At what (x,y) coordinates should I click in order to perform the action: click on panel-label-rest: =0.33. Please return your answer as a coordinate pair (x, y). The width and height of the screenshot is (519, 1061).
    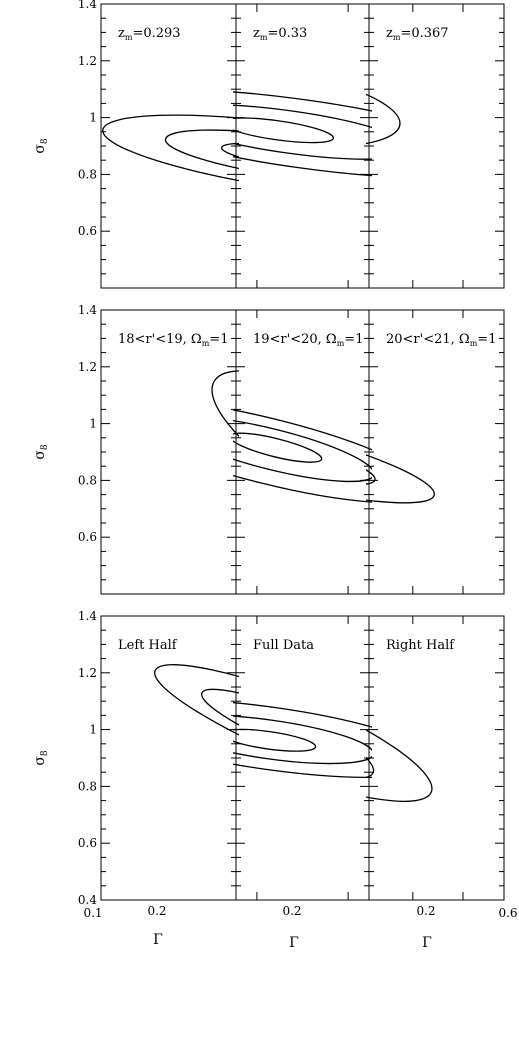
    Looking at the image, I should click on (287, 33).